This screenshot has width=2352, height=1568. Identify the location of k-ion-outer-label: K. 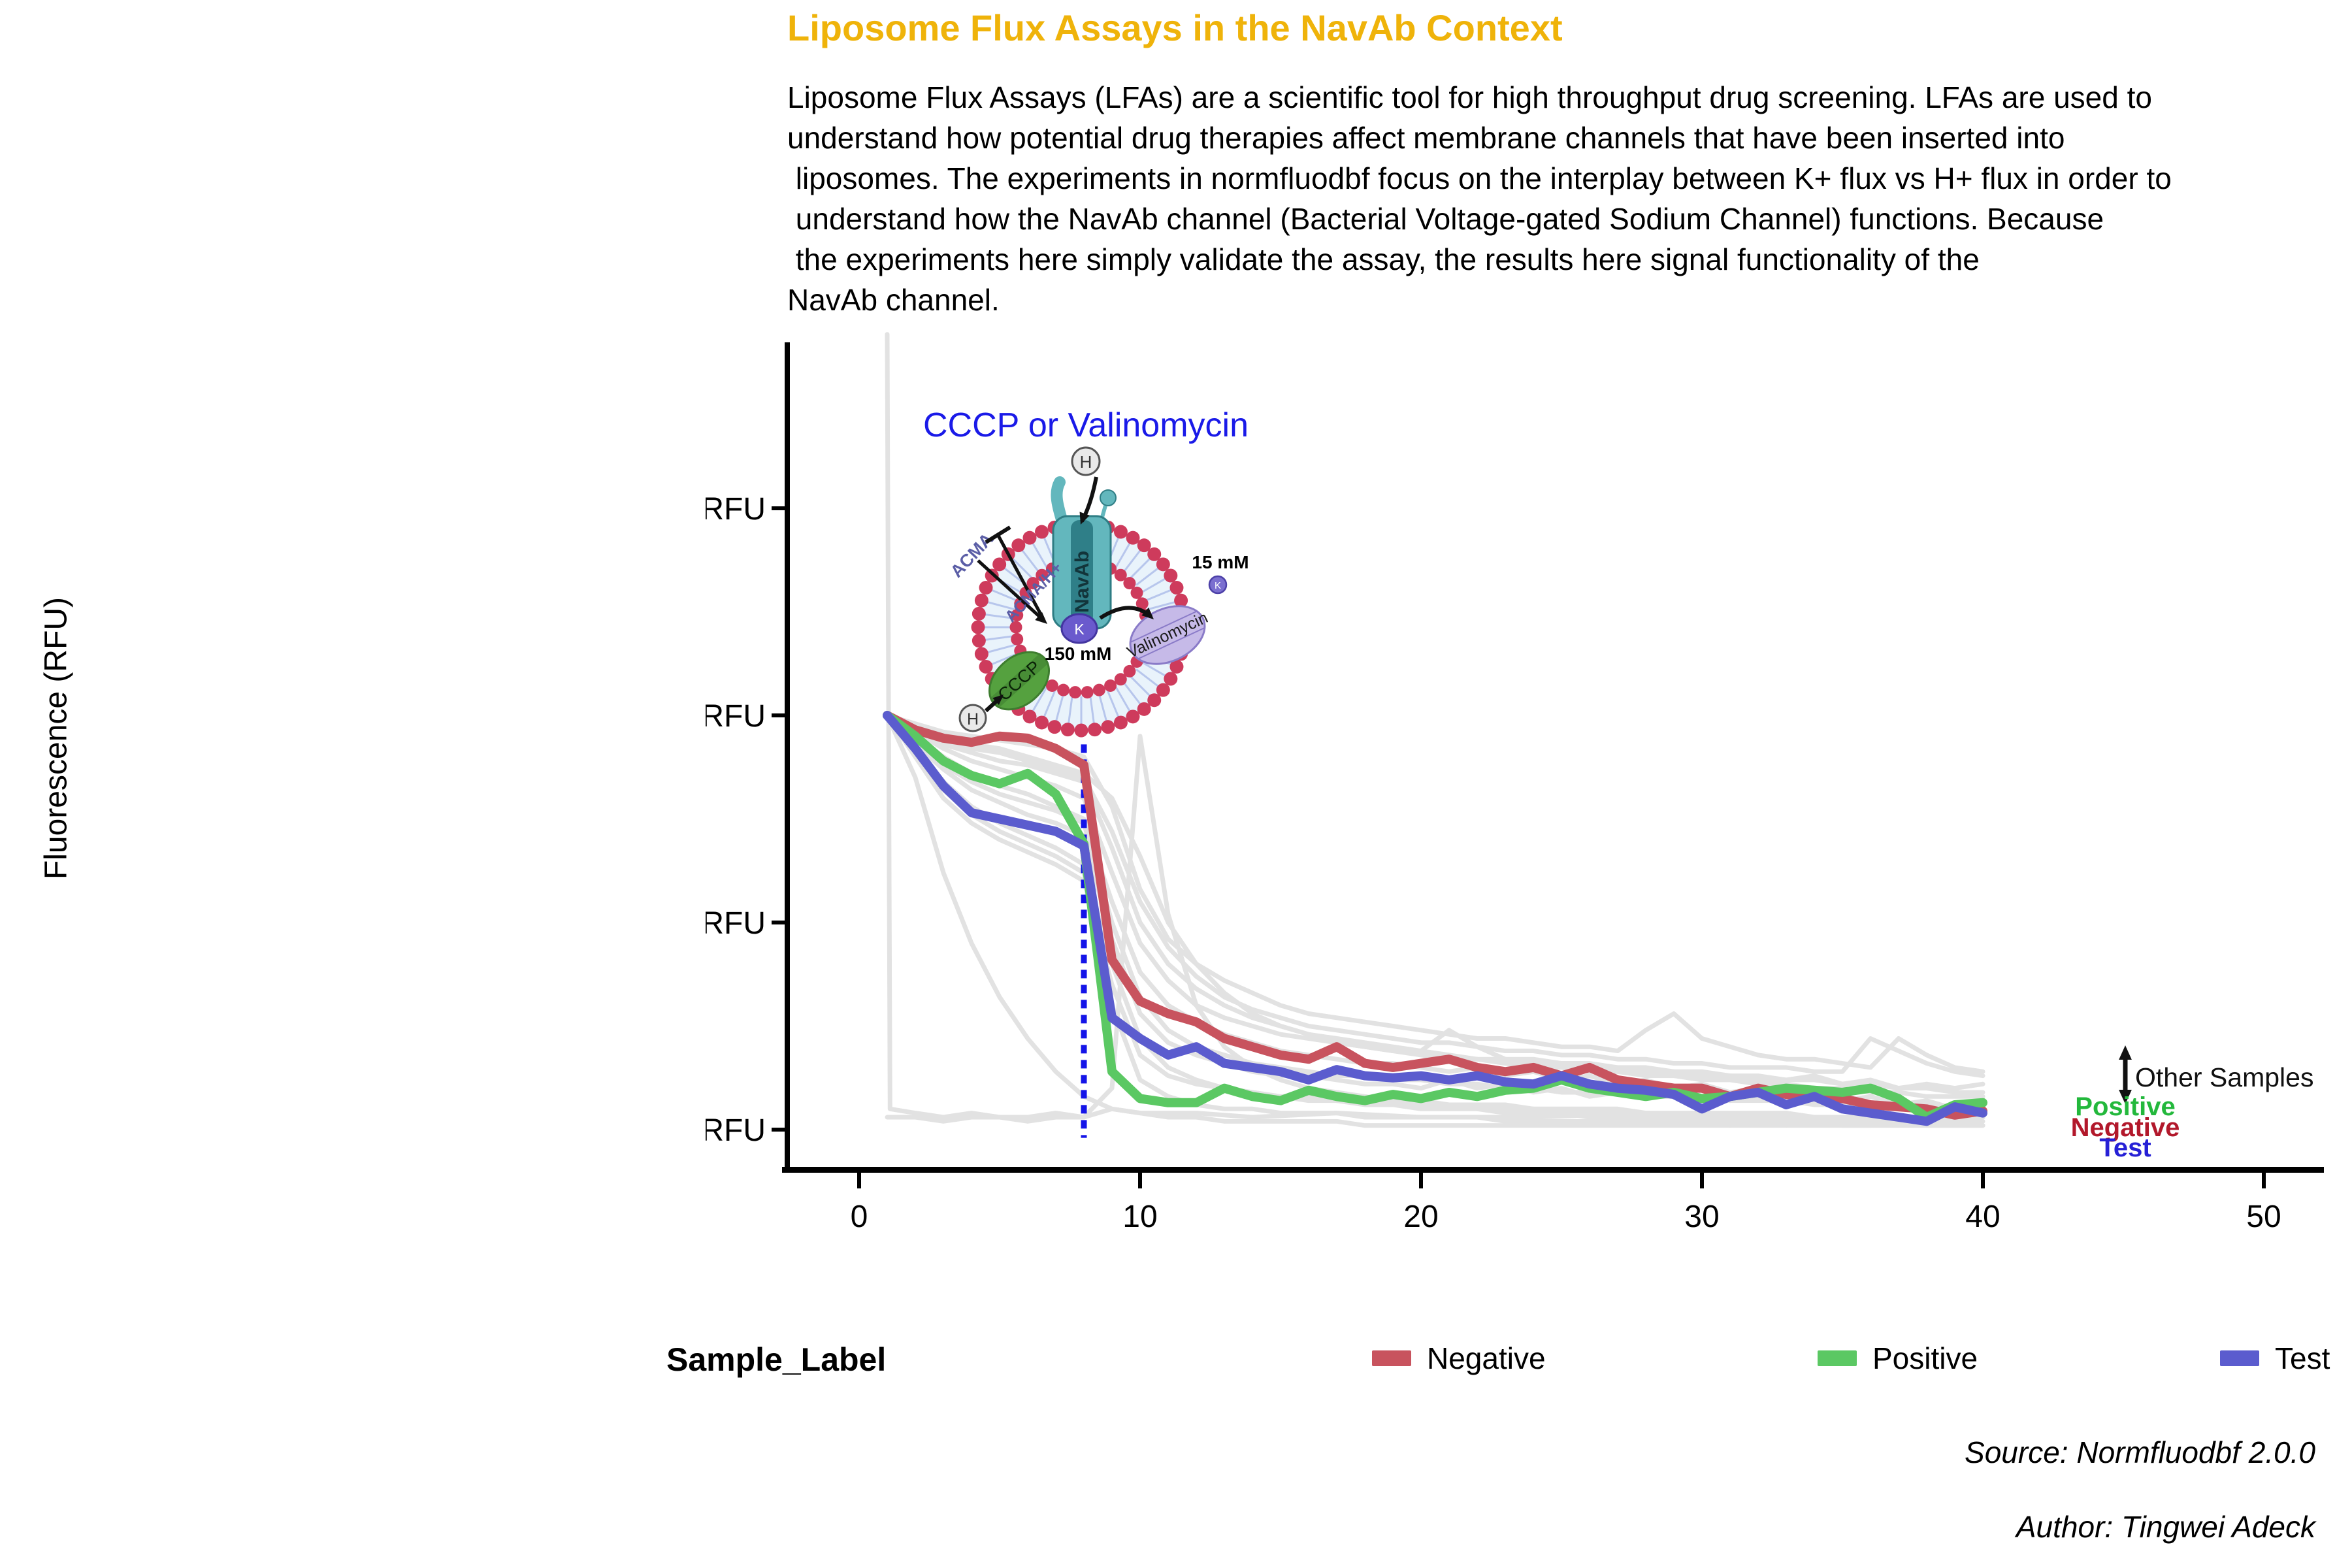
(1218, 585).